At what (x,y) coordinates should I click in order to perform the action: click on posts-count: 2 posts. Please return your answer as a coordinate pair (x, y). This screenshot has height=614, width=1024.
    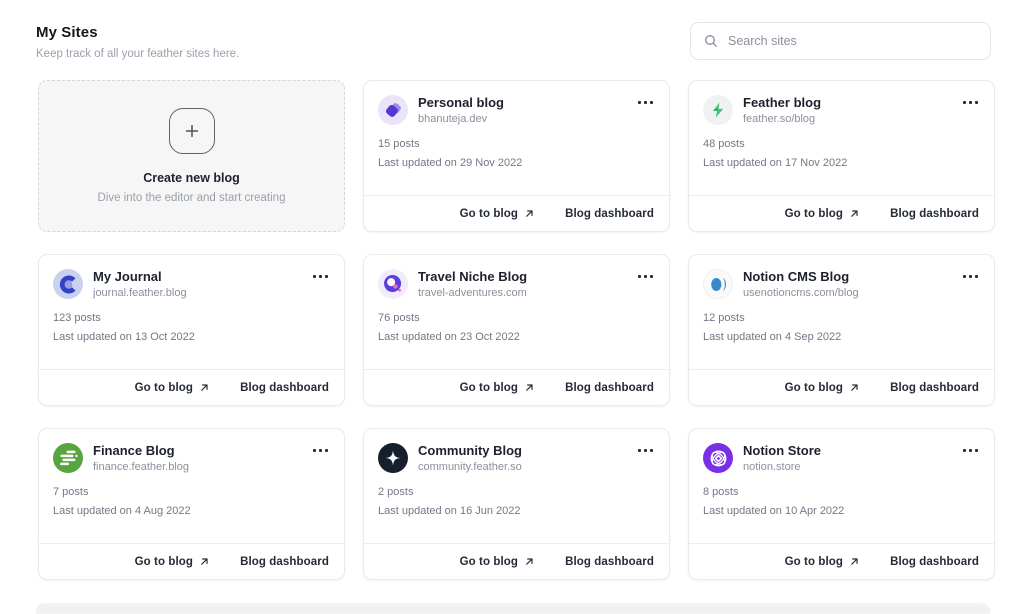
    Looking at the image, I should click on (396, 492).